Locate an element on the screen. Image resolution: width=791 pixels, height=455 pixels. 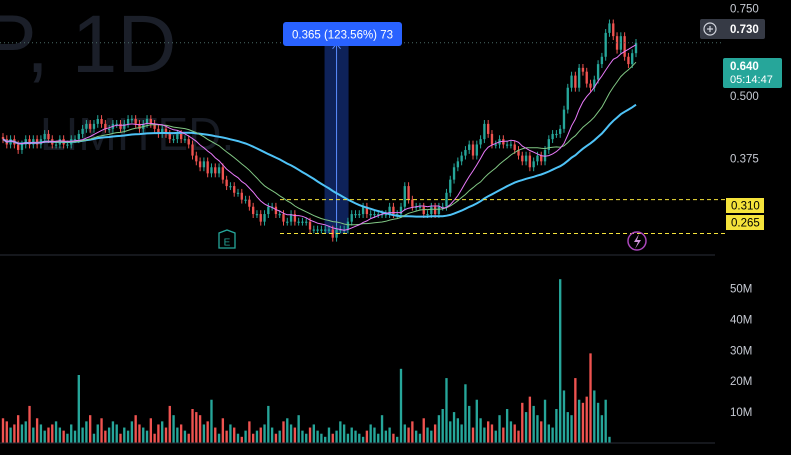
bar-countdown: 05:14:47 is located at coordinates (751, 80).